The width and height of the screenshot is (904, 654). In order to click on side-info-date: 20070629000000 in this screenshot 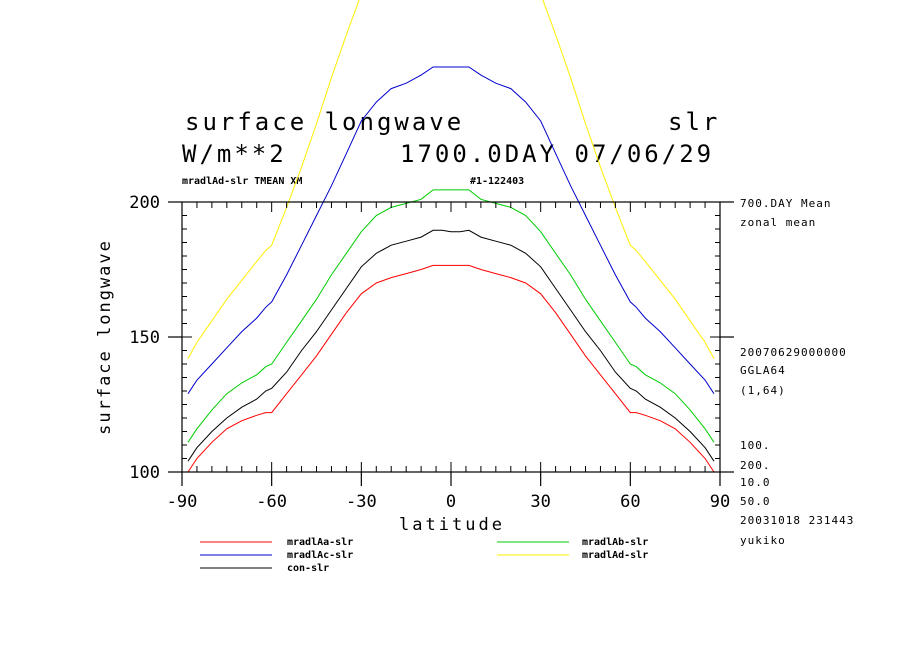, I will do `click(793, 352)`.